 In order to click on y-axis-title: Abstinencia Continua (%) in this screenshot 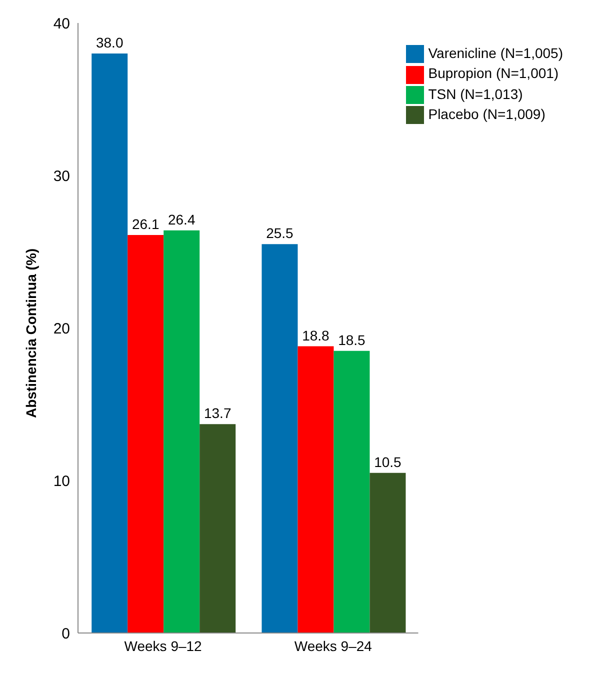, I will do `click(30, 333)`.